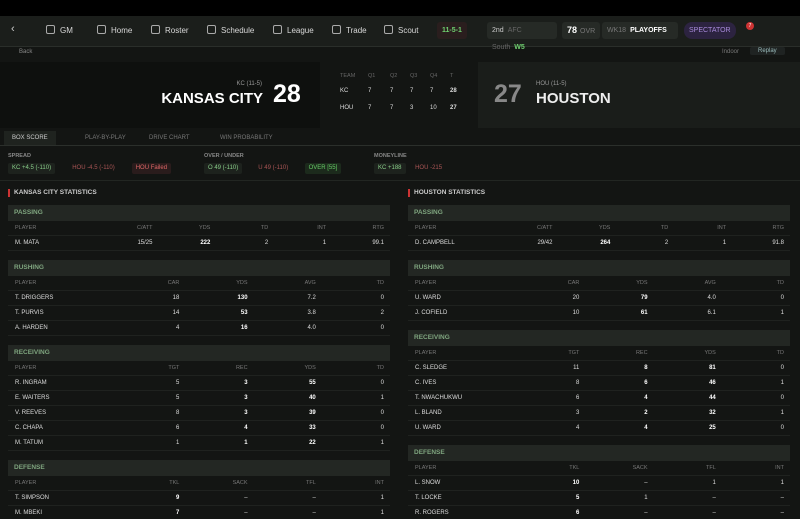  I want to click on stat-cell: 2, so click(646, 413).